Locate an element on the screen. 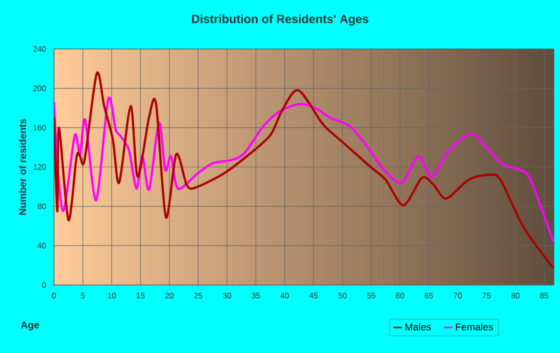 The width and height of the screenshot is (560, 353). chart-title: Distribution of Residents' Ages is located at coordinates (280, 20).